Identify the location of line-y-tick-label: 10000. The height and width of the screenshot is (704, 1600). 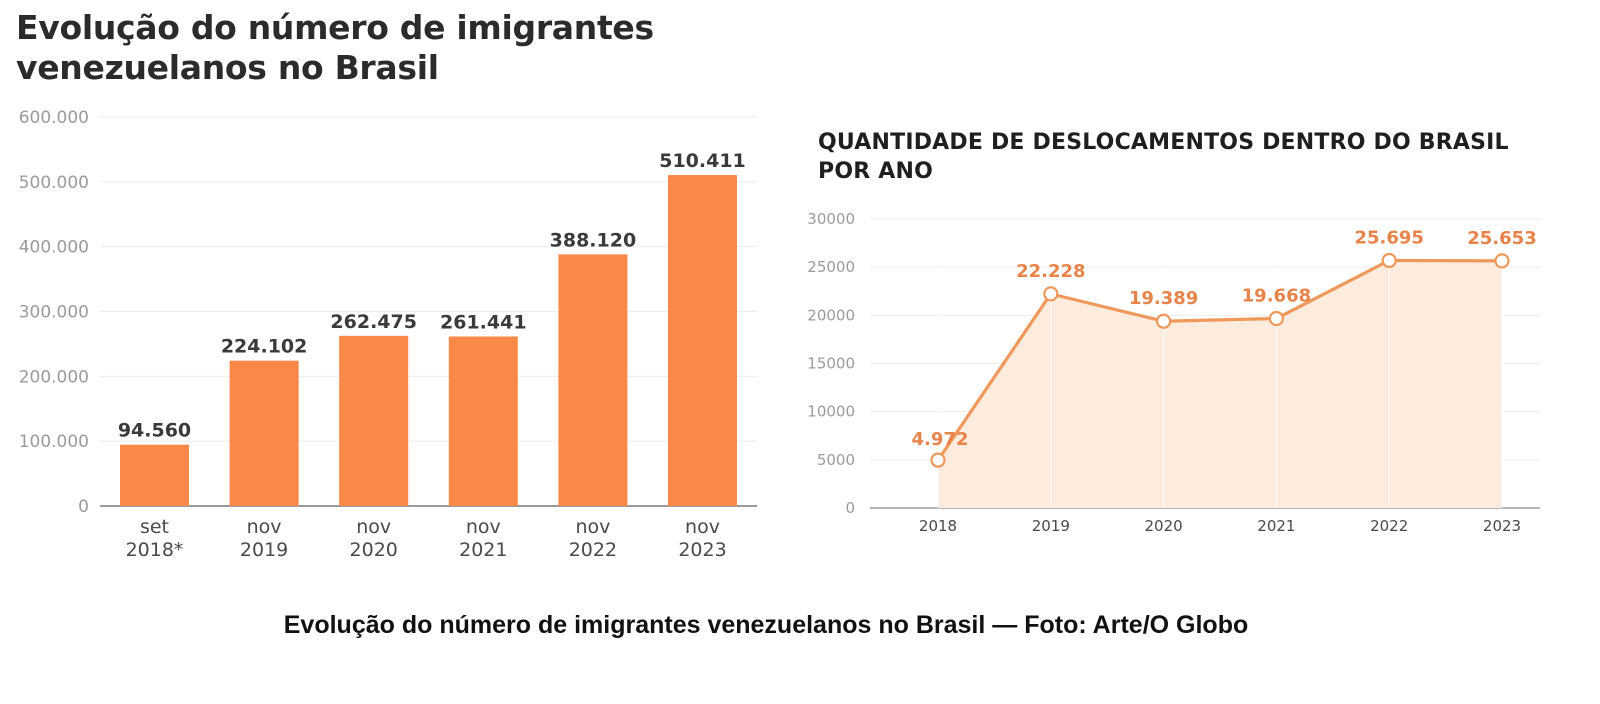
(831, 412).